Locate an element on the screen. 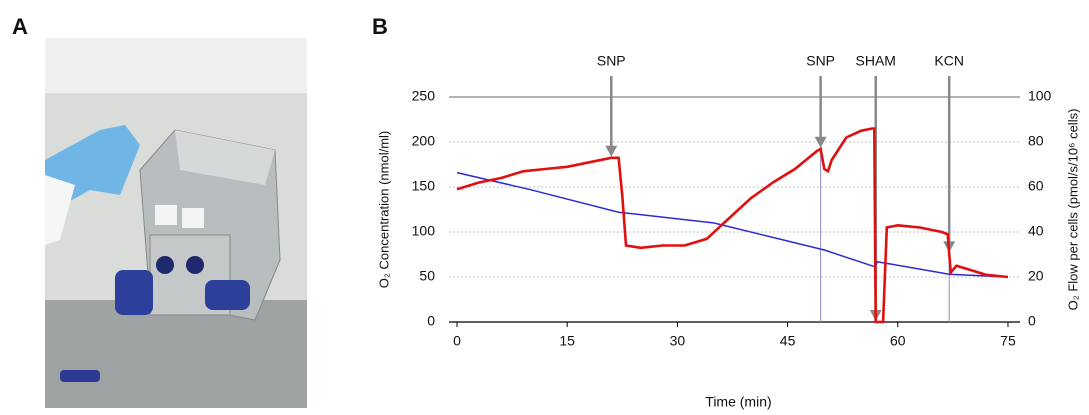 The image size is (1089, 415). panel-label: B is located at coordinates (380, 26).